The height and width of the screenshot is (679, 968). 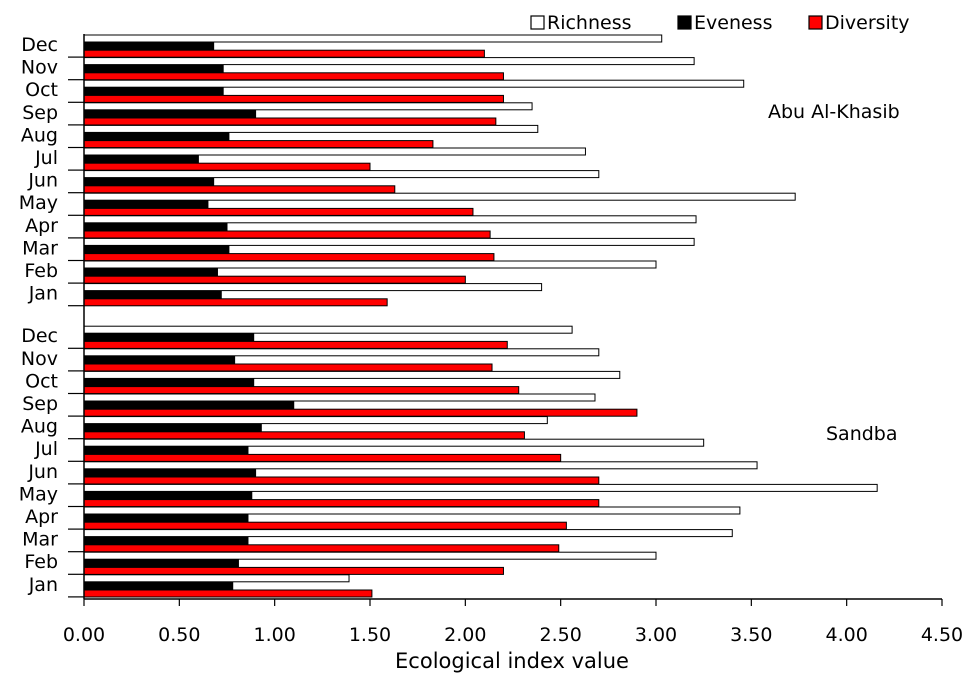 What do you see at coordinates (149, 181) in the screenshot?
I see `bar-eveness-abu-jun` at bounding box center [149, 181].